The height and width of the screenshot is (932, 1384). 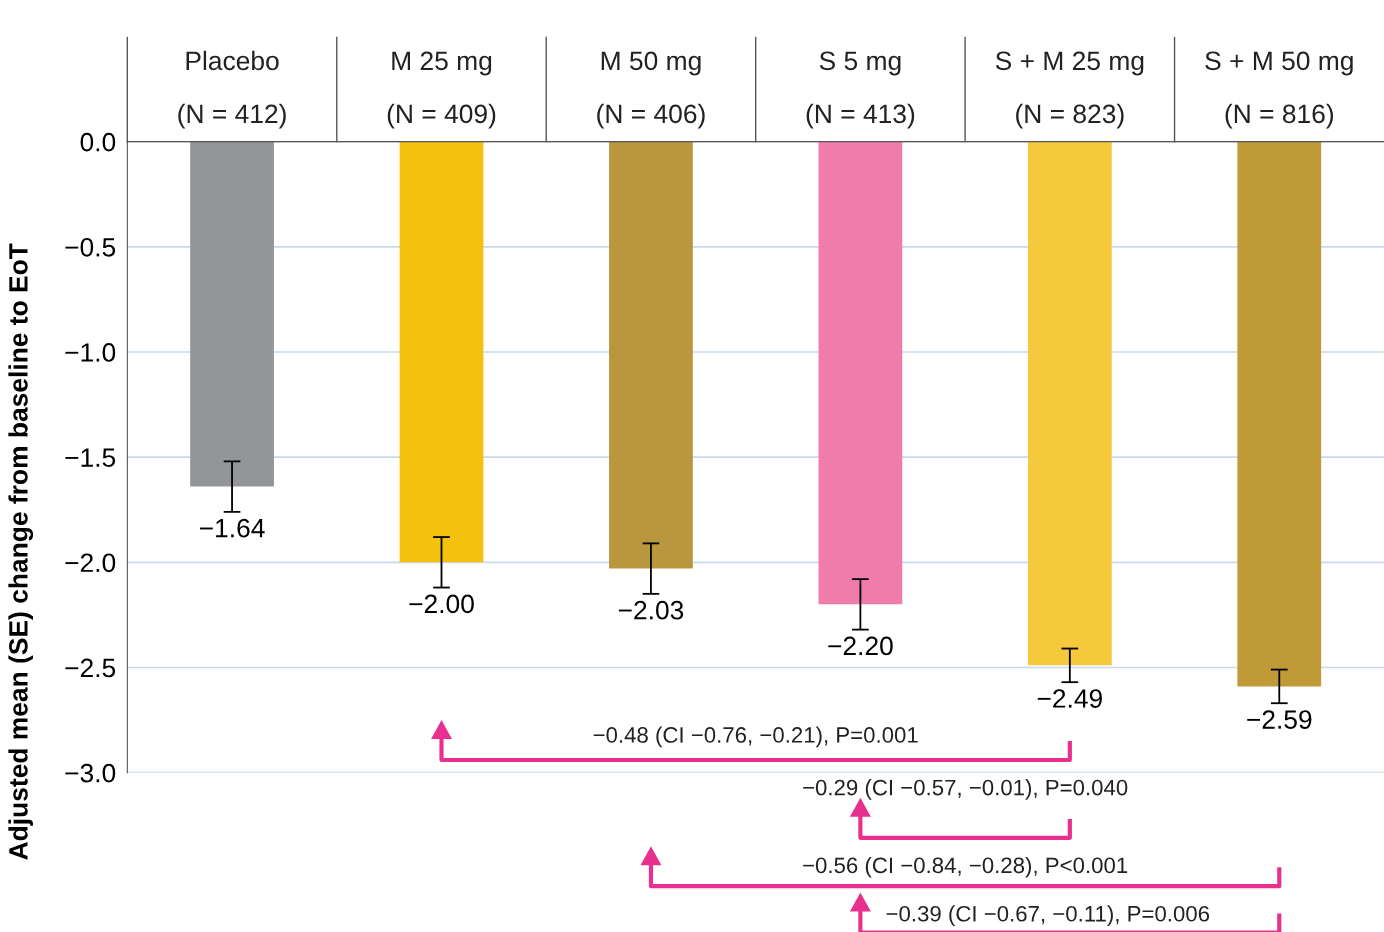 I want to click on annotation: −0.48 (CI −0.76, −0.21), P=0.001, so click(x=755, y=737).